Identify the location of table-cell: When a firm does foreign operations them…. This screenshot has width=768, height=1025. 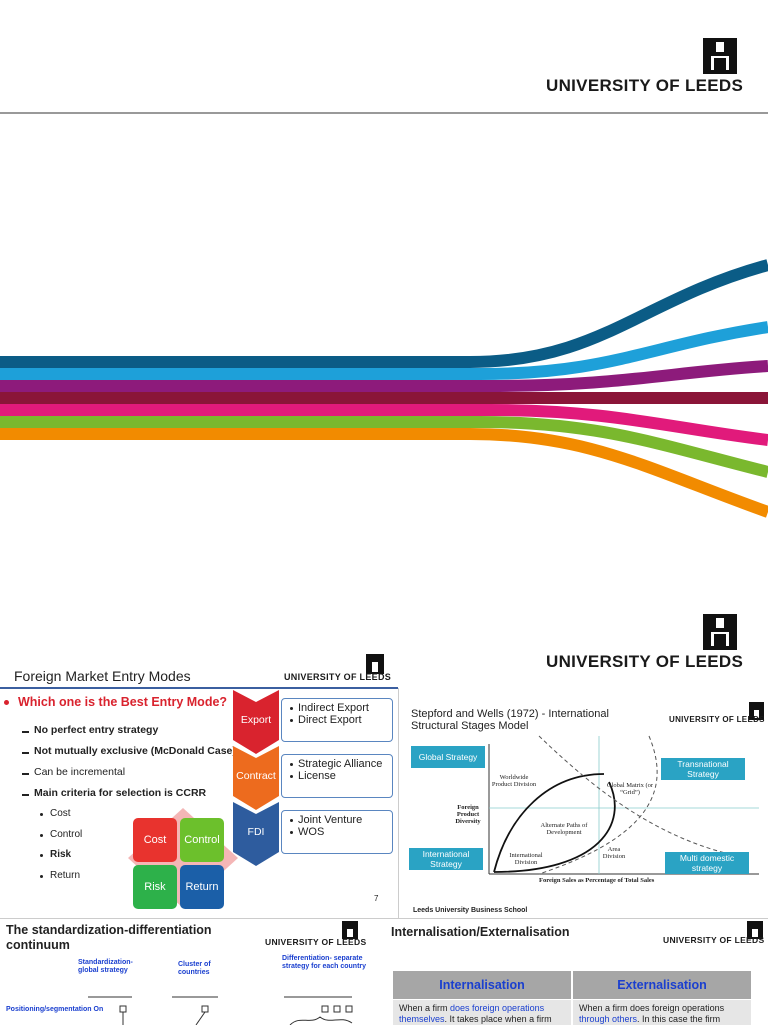
(482, 1012).